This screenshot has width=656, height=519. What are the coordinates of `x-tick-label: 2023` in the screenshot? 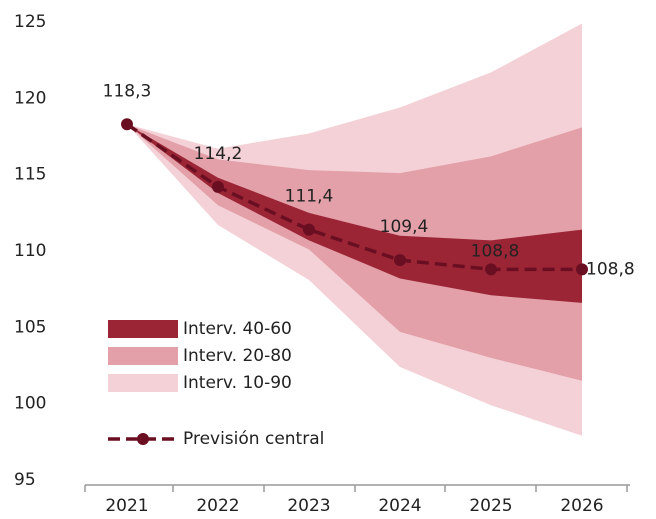 It's located at (308, 506).